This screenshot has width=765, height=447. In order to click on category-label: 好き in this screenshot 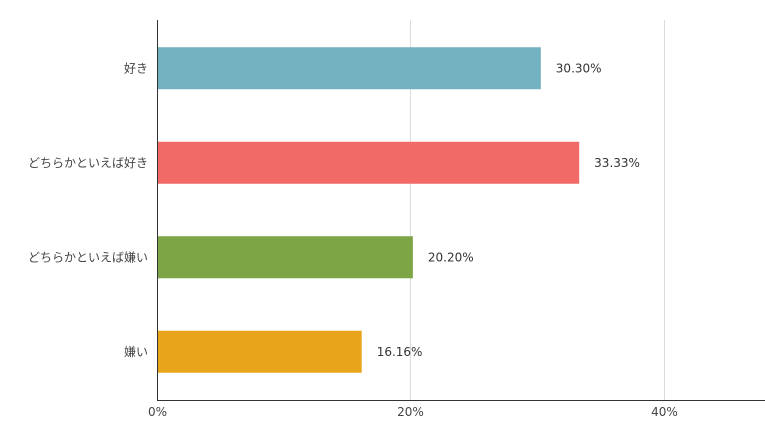, I will do `click(136, 68)`.